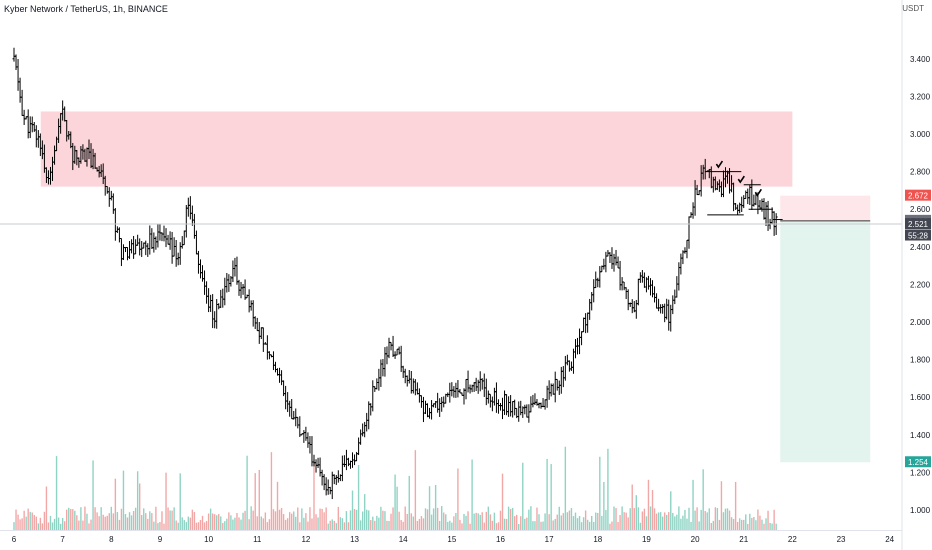  I want to click on price-tag-label: 55:28, so click(918, 236).